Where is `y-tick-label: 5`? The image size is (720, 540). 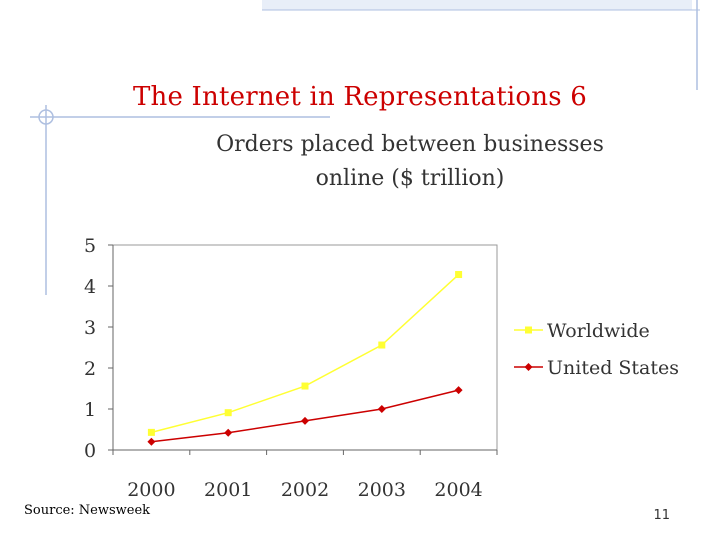 y-tick-label: 5 is located at coordinates (90, 246).